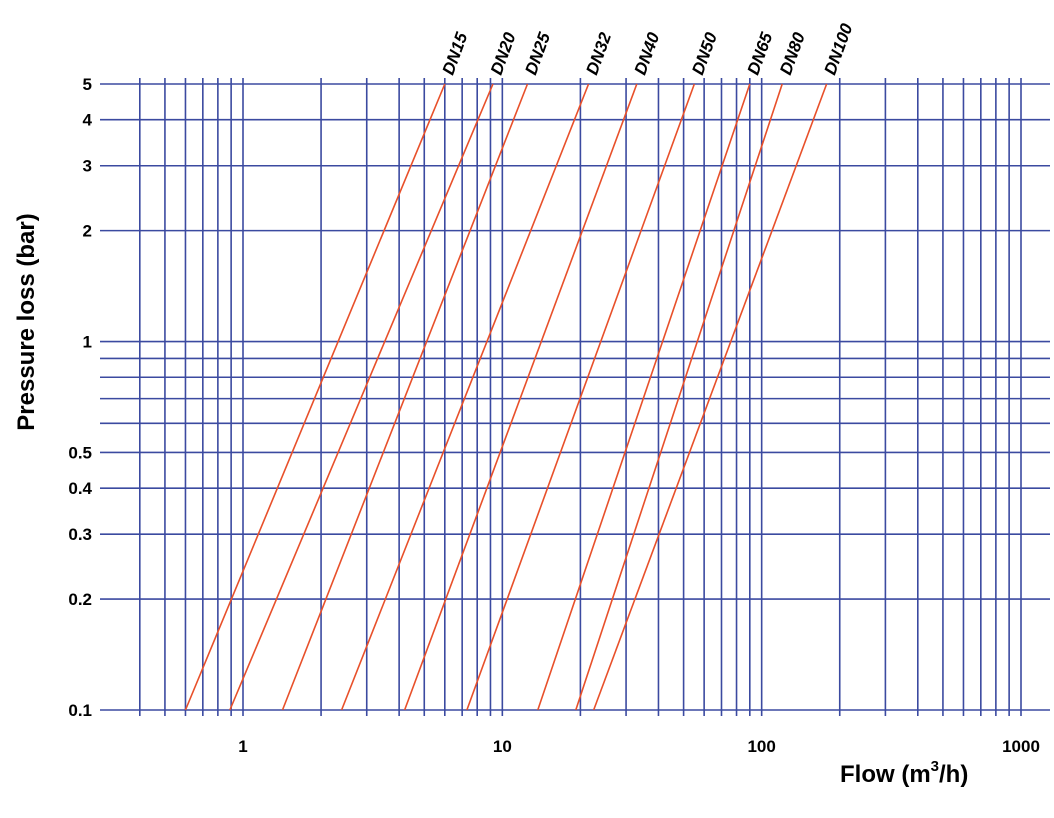 Image resolution: width=1054 pixels, height=818 pixels. Describe the element at coordinates (26, 321) in the screenshot. I see `y-axis-title: Pressure loss (bar)` at that location.